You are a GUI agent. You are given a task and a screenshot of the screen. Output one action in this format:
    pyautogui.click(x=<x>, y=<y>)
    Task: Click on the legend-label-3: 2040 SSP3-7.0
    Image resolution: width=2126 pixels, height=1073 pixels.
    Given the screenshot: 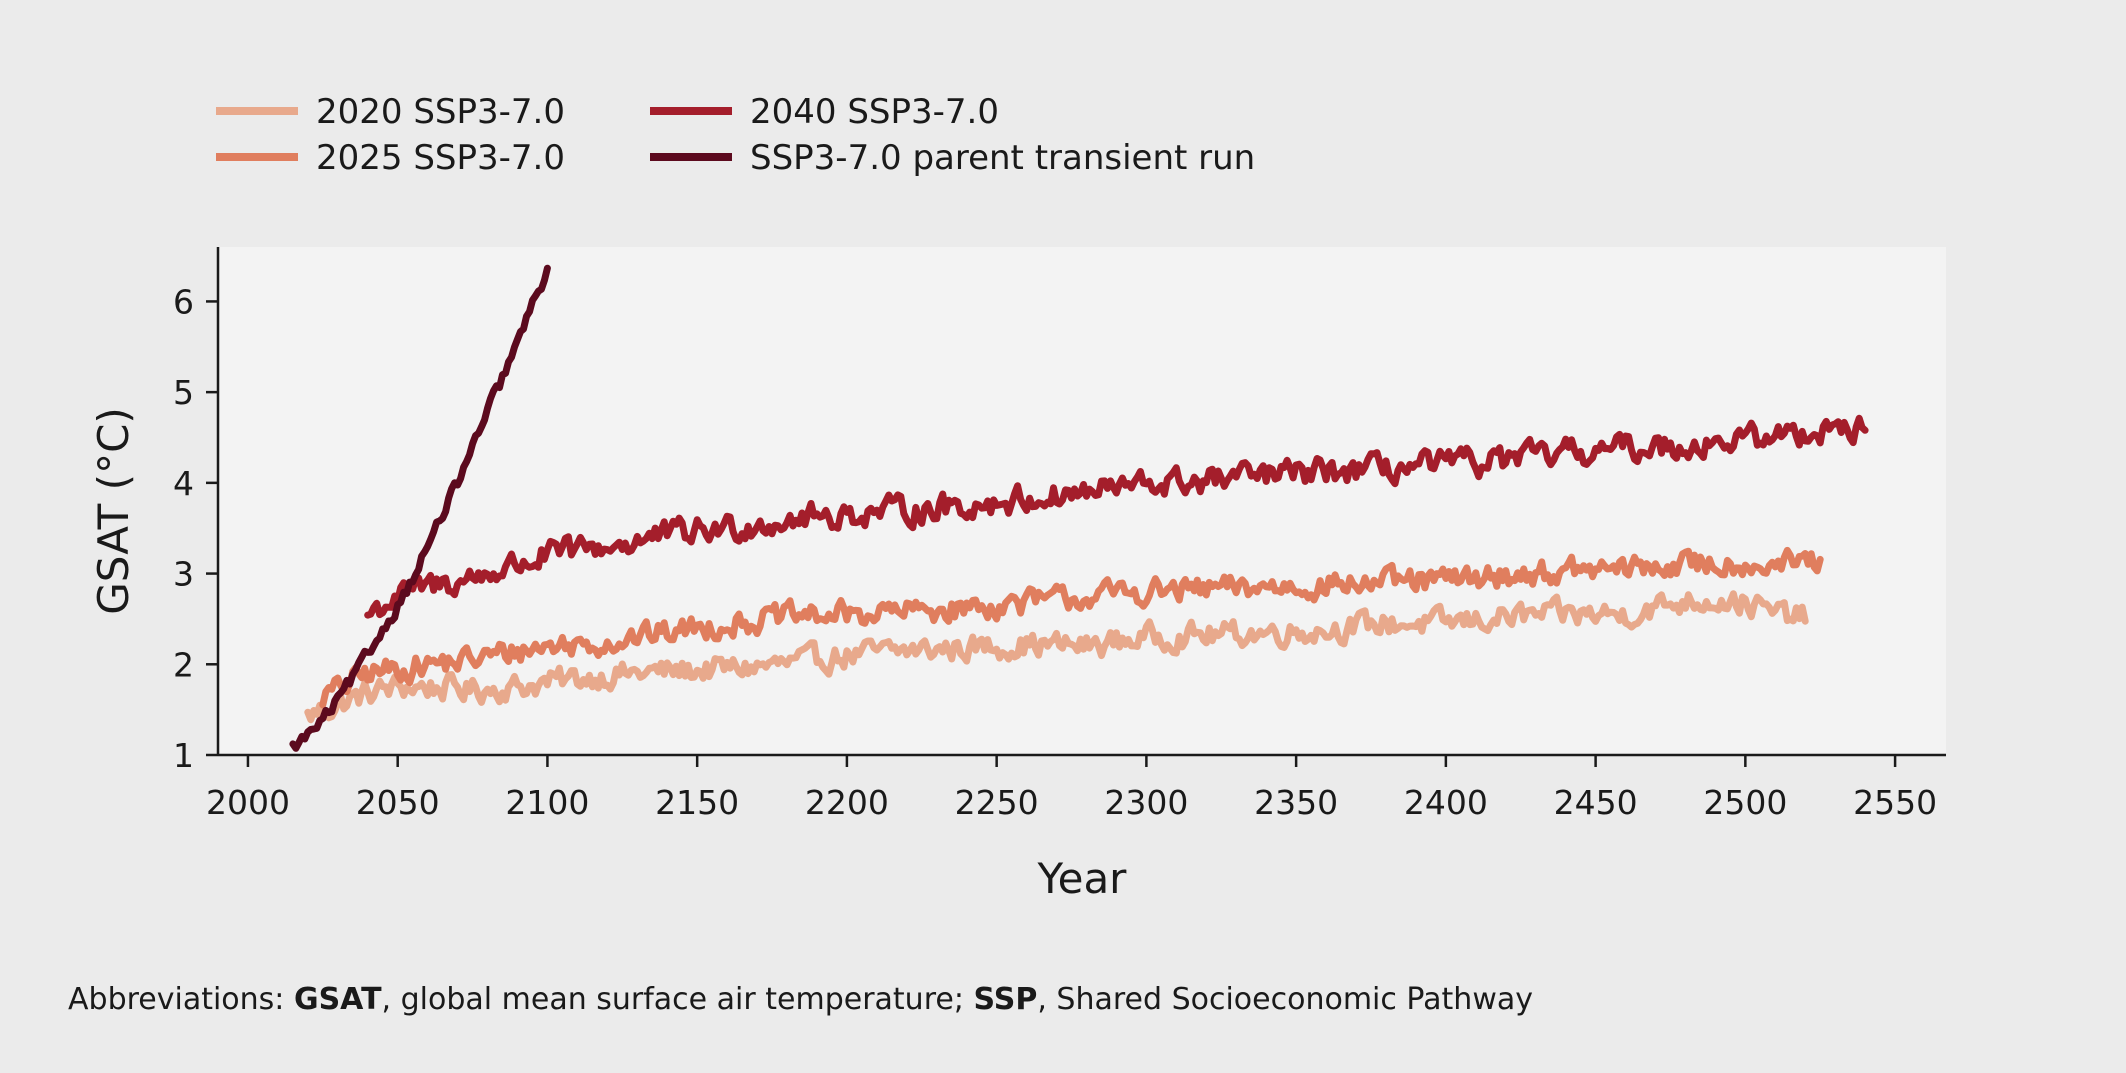 What is the action you would take?
    pyautogui.click(x=874, y=112)
    